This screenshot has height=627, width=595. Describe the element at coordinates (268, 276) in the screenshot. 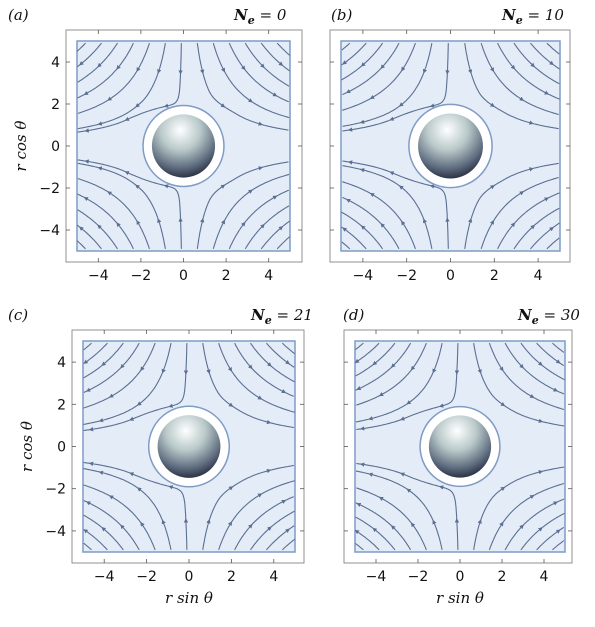

I see `x-tick-label: 4` at that location.